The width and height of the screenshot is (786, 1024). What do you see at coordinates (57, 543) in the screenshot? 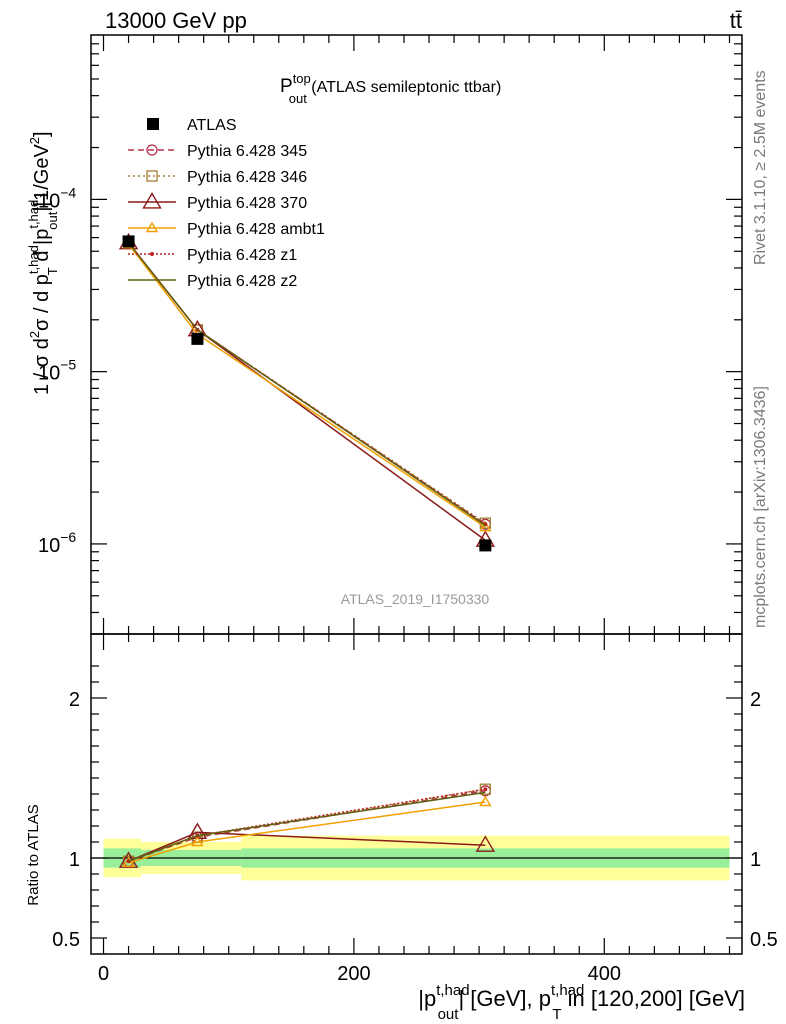
I see `y-tick-label: 10⁻⁶` at bounding box center [57, 543].